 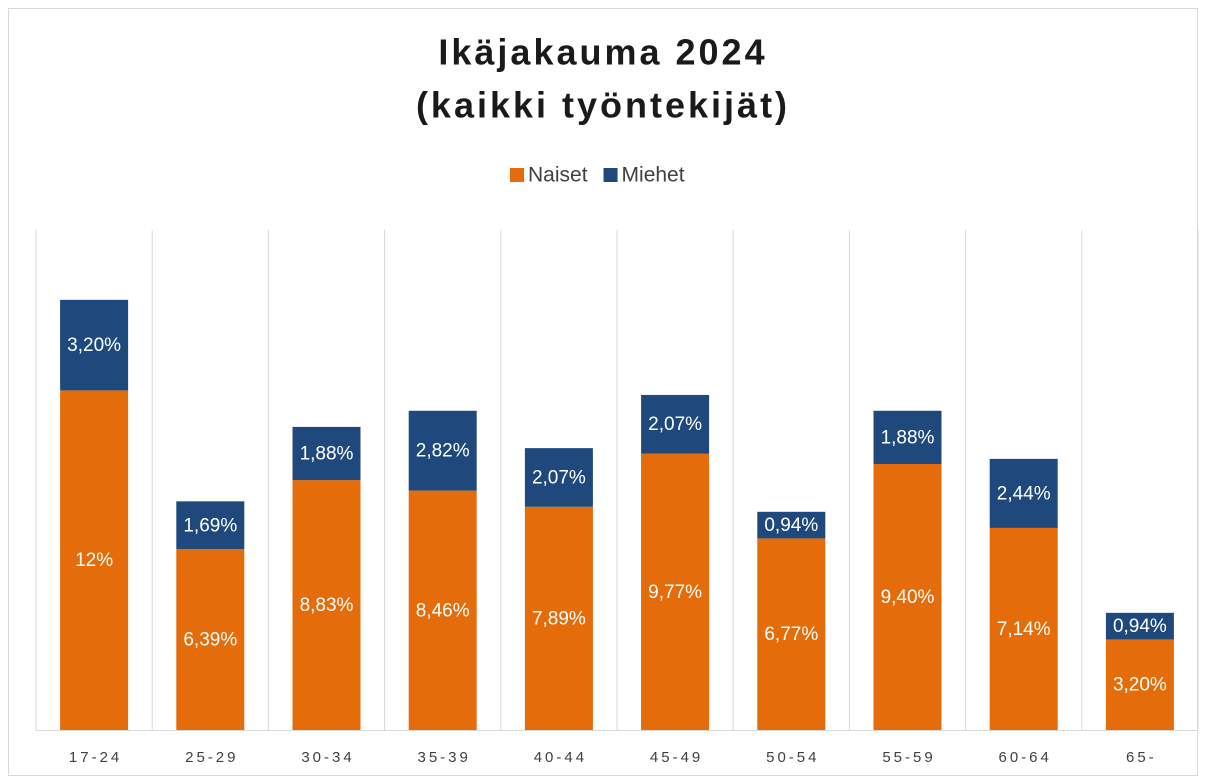 I want to click on data-label: 9,77%, so click(x=675, y=592).